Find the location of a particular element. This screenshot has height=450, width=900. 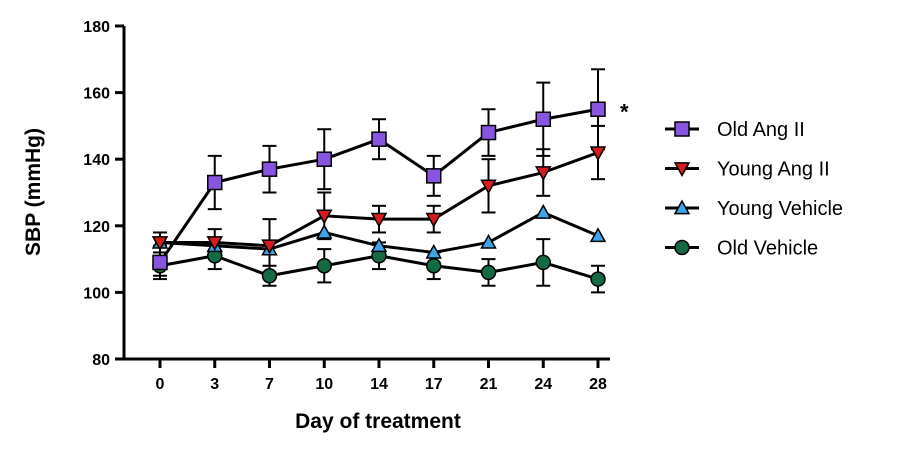

y-tick-label: 80 is located at coordinates (101, 360).